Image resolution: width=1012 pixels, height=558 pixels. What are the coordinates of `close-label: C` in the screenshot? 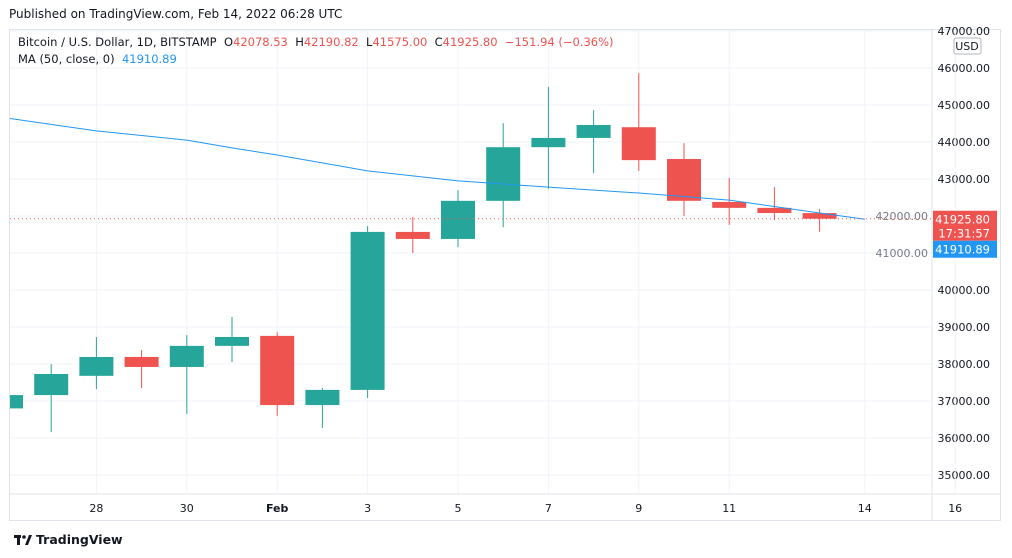 It's located at (438, 42).